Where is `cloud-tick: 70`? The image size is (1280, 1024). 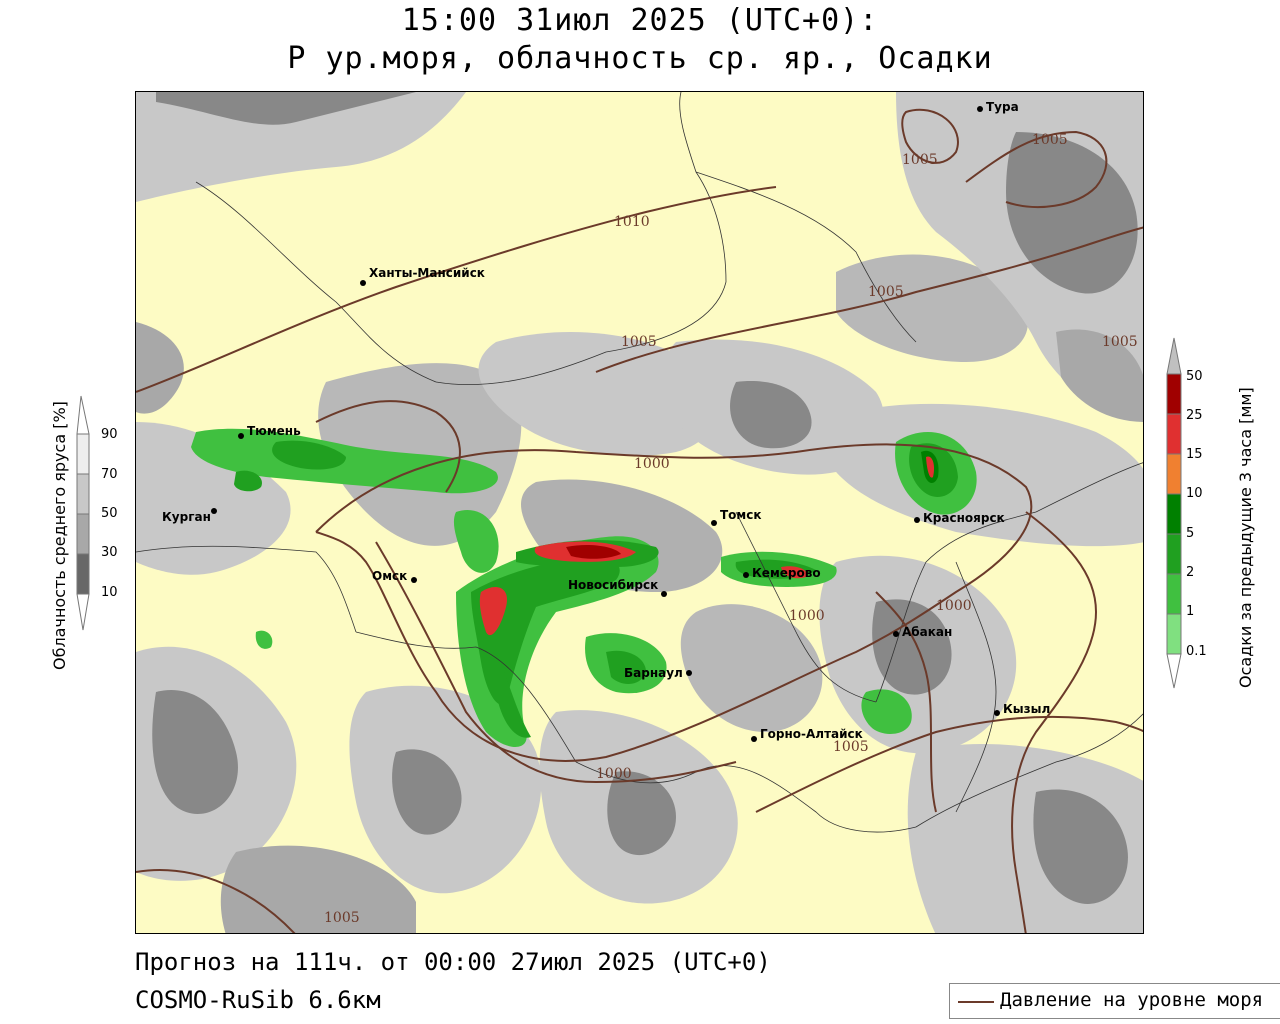
cloud-tick: 70 is located at coordinates (109, 474).